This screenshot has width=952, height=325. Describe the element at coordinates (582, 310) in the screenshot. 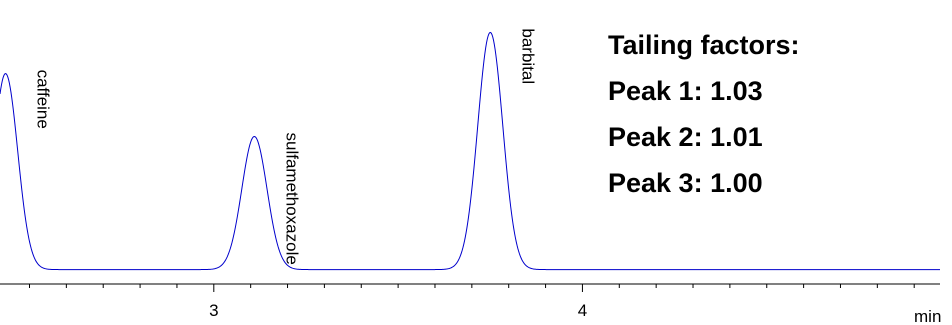

I see `x-tick-label-4: 4` at that location.